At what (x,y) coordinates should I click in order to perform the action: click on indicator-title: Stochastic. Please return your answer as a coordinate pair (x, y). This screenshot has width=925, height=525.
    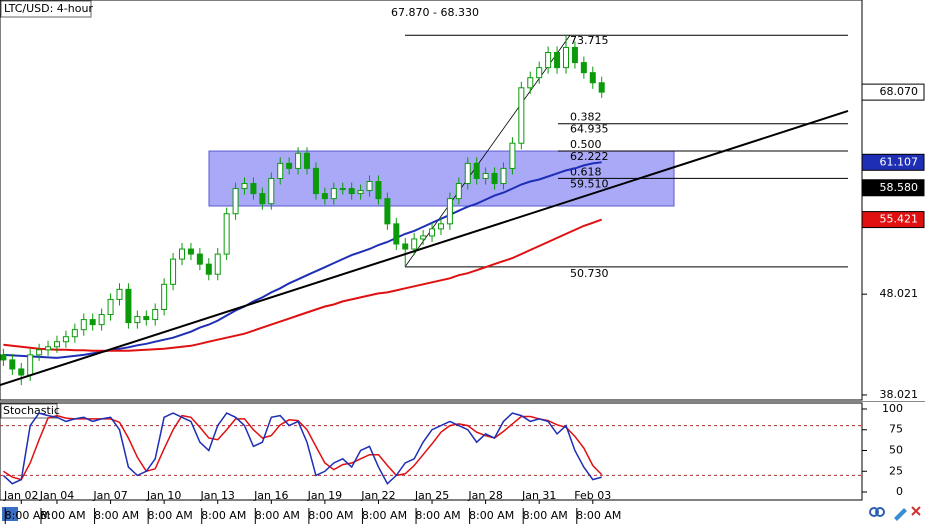
    Looking at the image, I should click on (31, 410).